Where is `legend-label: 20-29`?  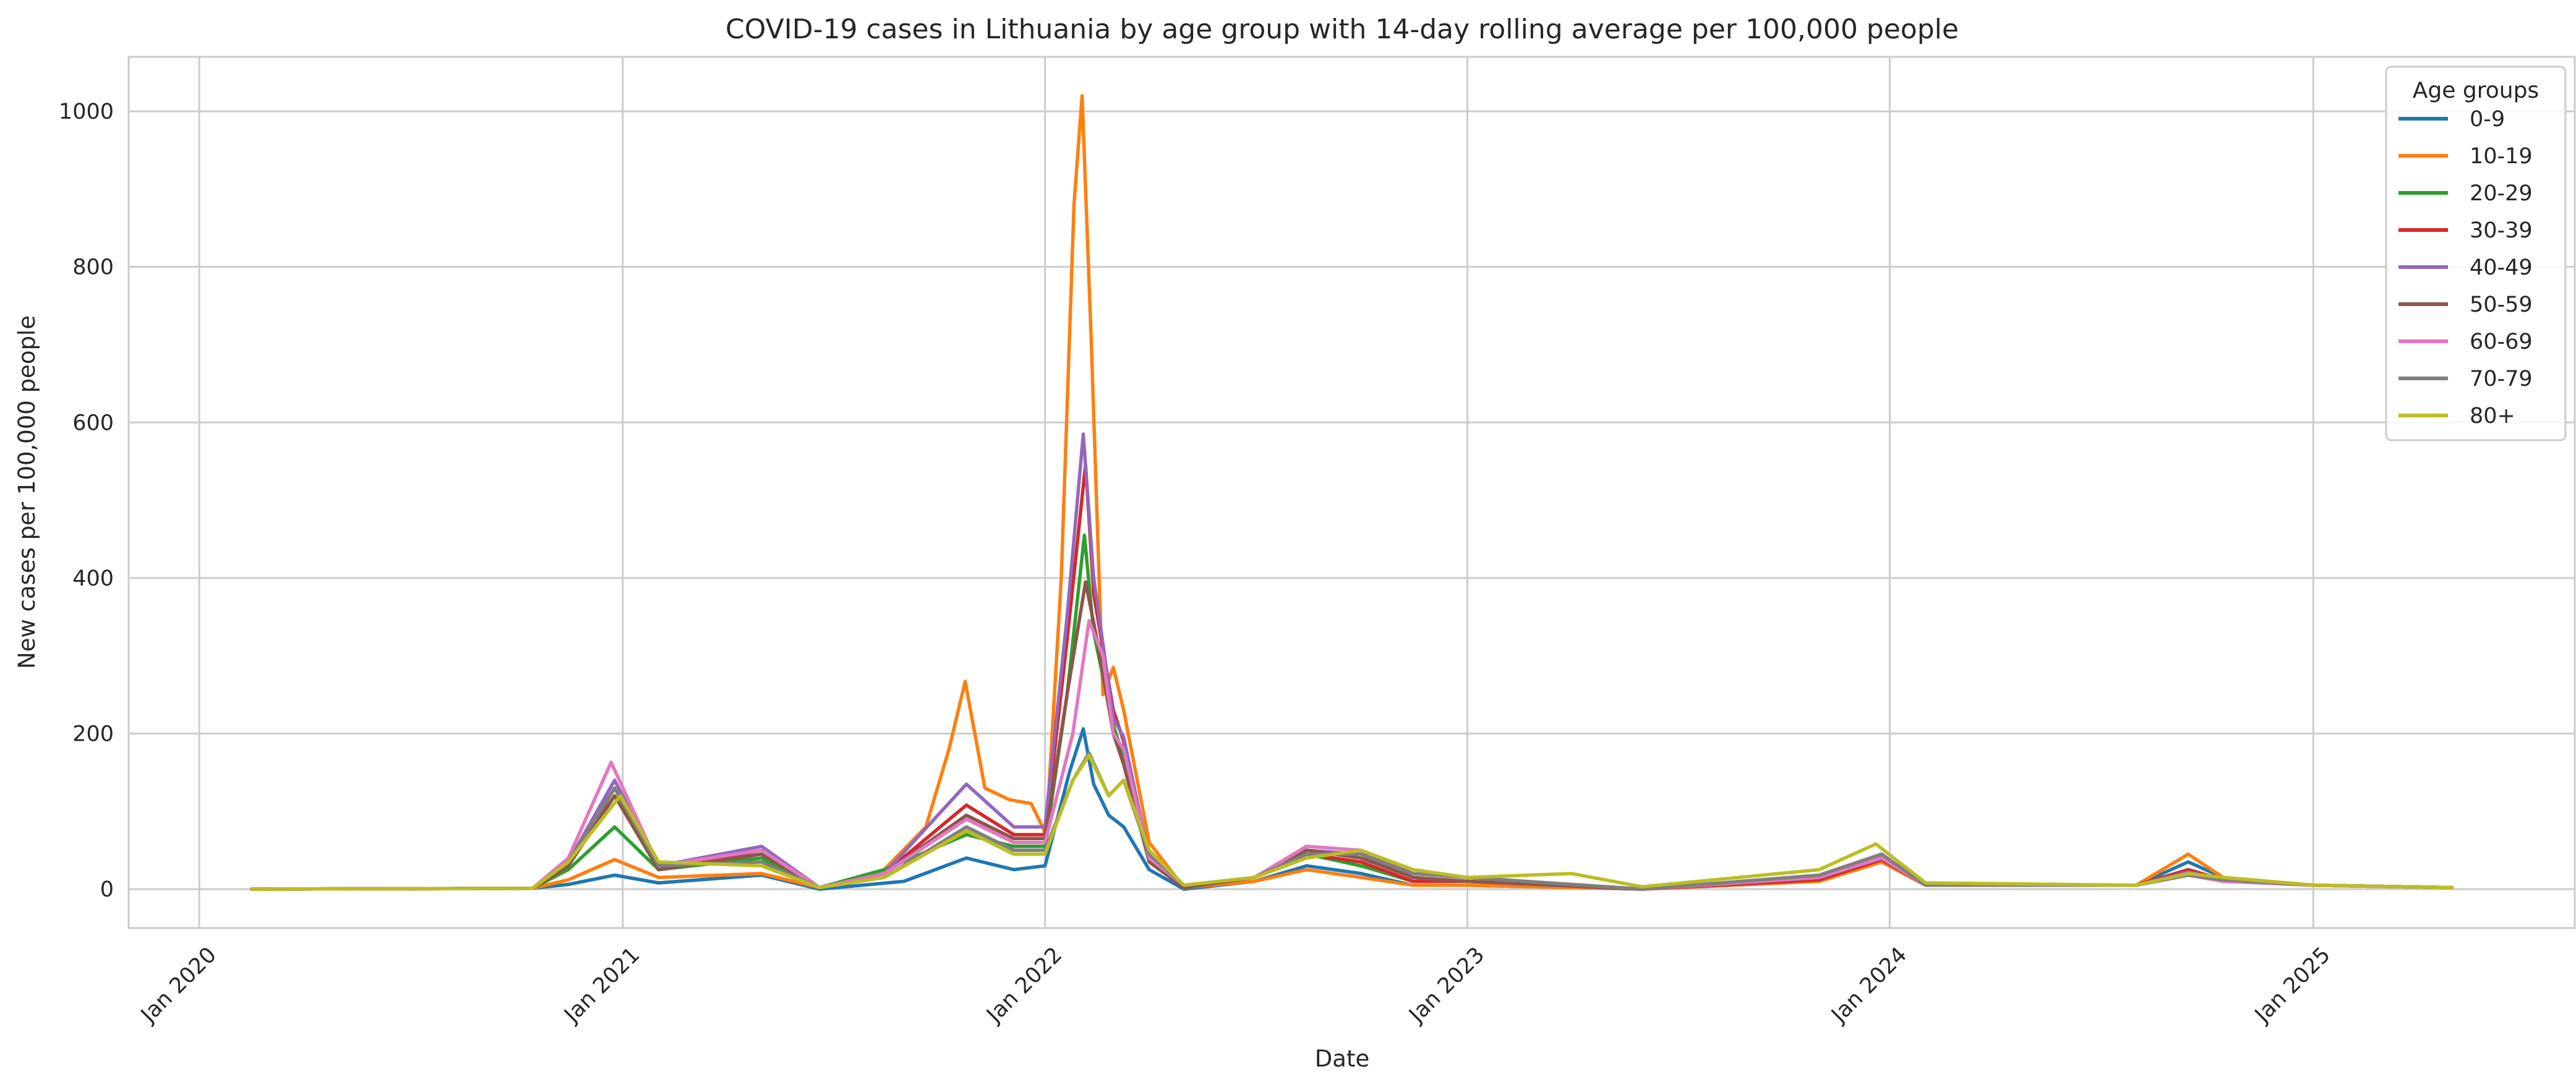 legend-label: 20-29 is located at coordinates (2502, 193).